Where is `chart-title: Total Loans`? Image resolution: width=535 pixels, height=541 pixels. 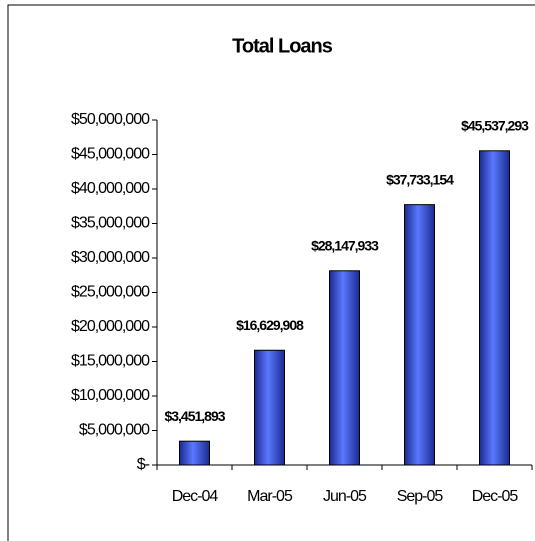 chart-title: Total Loans is located at coordinates (282, 46).